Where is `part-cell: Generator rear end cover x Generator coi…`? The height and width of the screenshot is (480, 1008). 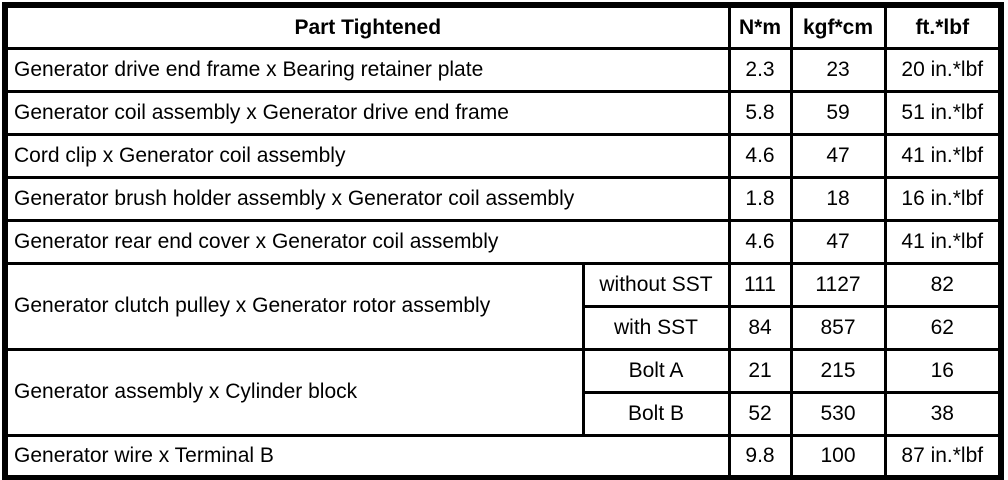 part-cell: Generator rear end cover x Generator coi… is located at coordinates (367, 241).